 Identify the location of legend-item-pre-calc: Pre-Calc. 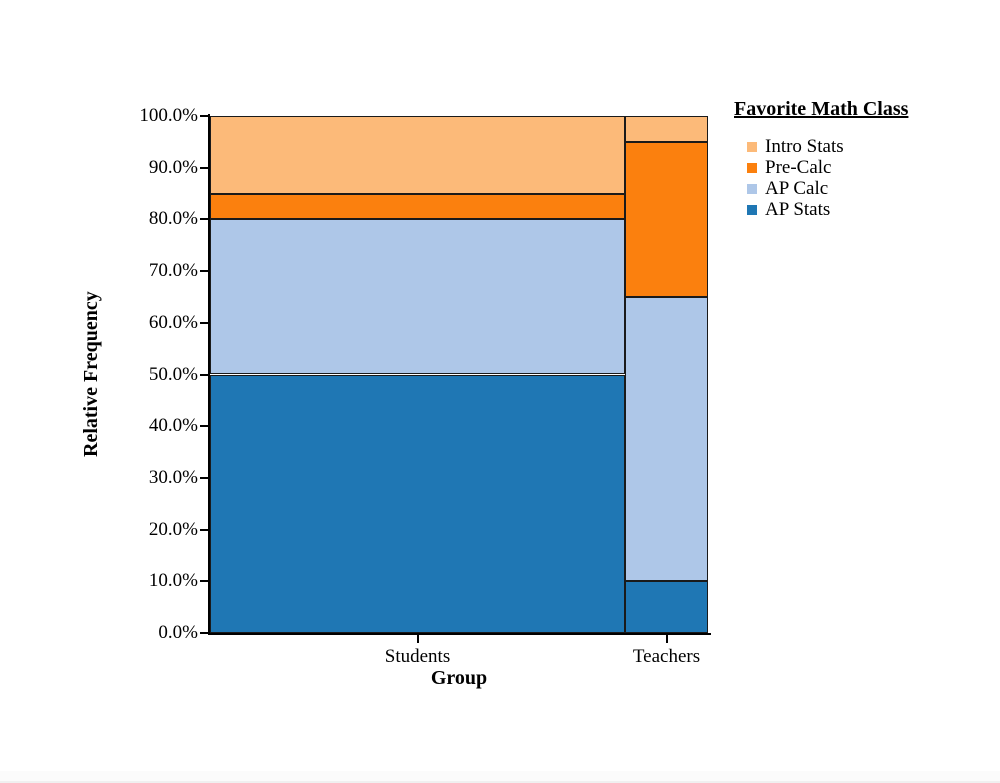
(821, 167).